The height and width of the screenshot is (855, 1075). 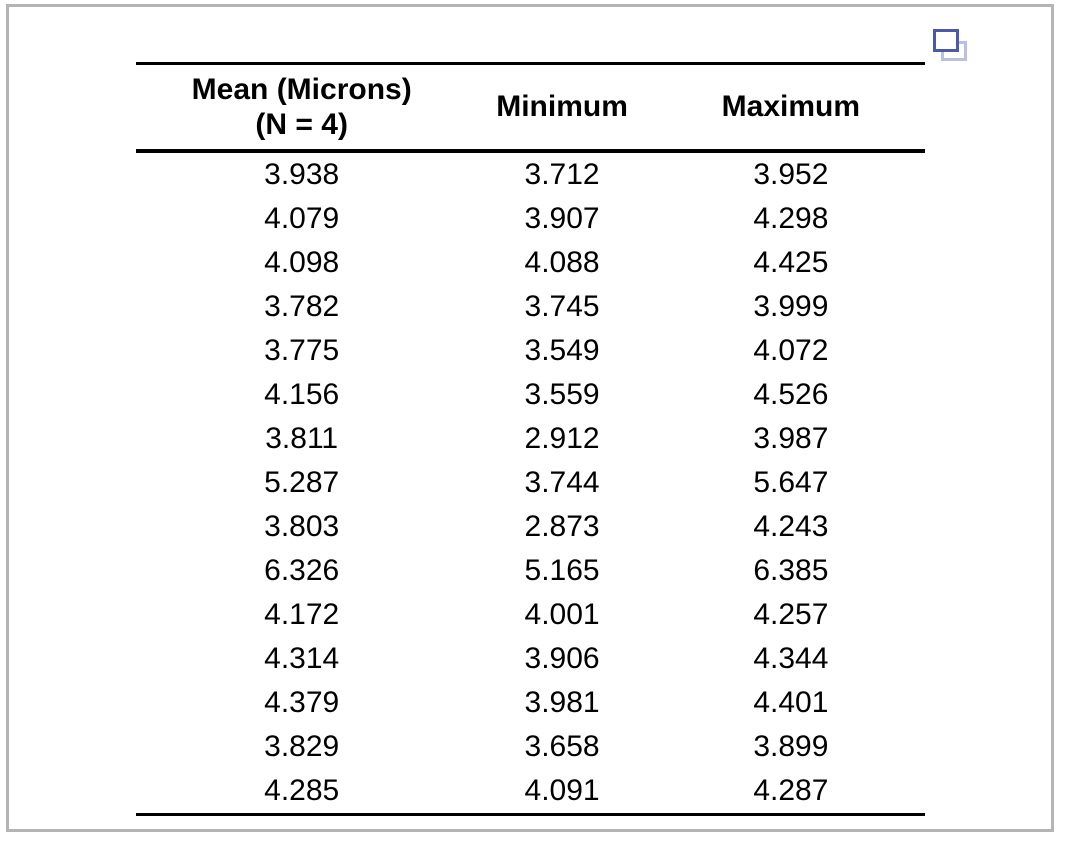 What do you see at coordinates (562, 526) in the screenshot?
I see `cell-minimum: 2.873` at bounding box center [562, 526].